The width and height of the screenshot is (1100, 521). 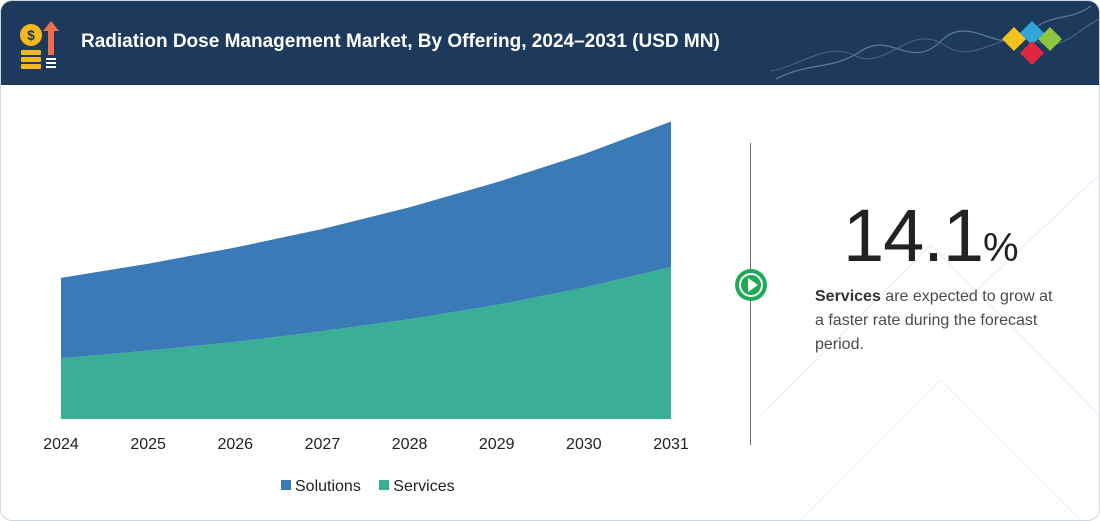 I want to click on x-tick-label: 2029, so click(x=497, y=444).